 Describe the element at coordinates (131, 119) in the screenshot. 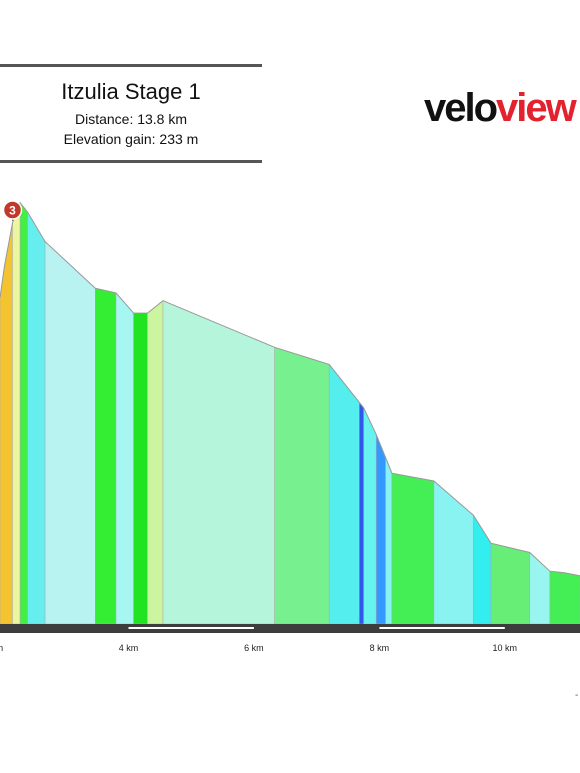

I see `stage-distance: Distance: 13.8 km` at that location.